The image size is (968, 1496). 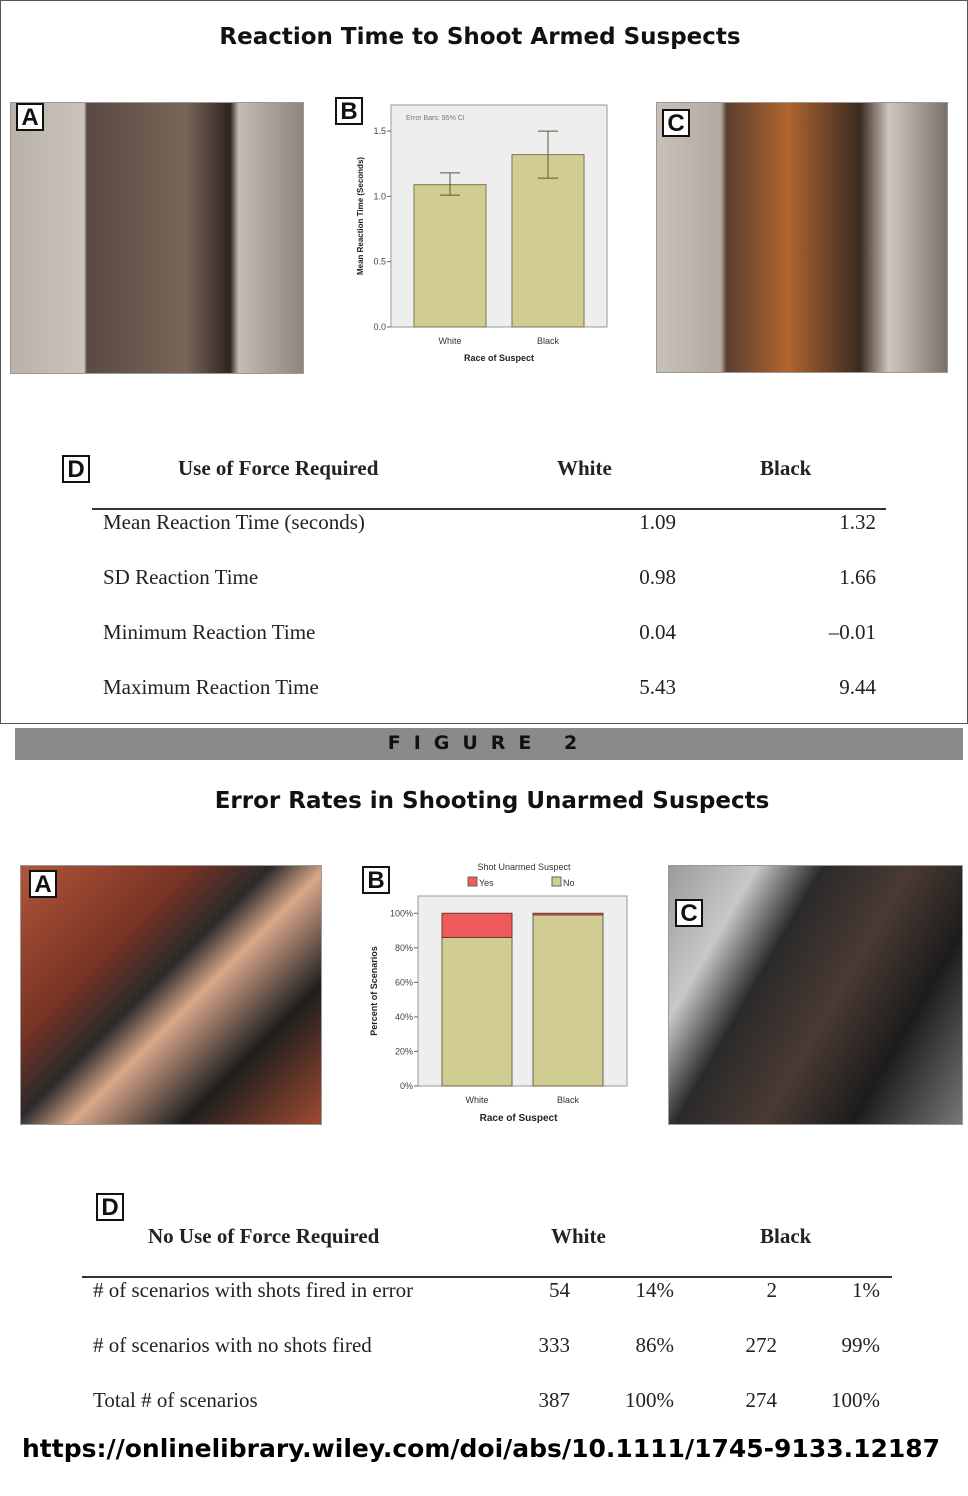 What do you see at coordinates (401, 913) in the screenshot?
I see `y-tick-label: 100%` at bounding box center [401, 913].